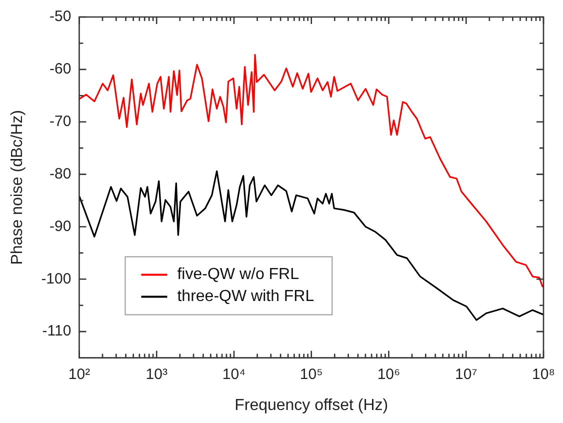 The image size is (563, 423). I want to click on y-tick-label: -70, so click(61, 121).